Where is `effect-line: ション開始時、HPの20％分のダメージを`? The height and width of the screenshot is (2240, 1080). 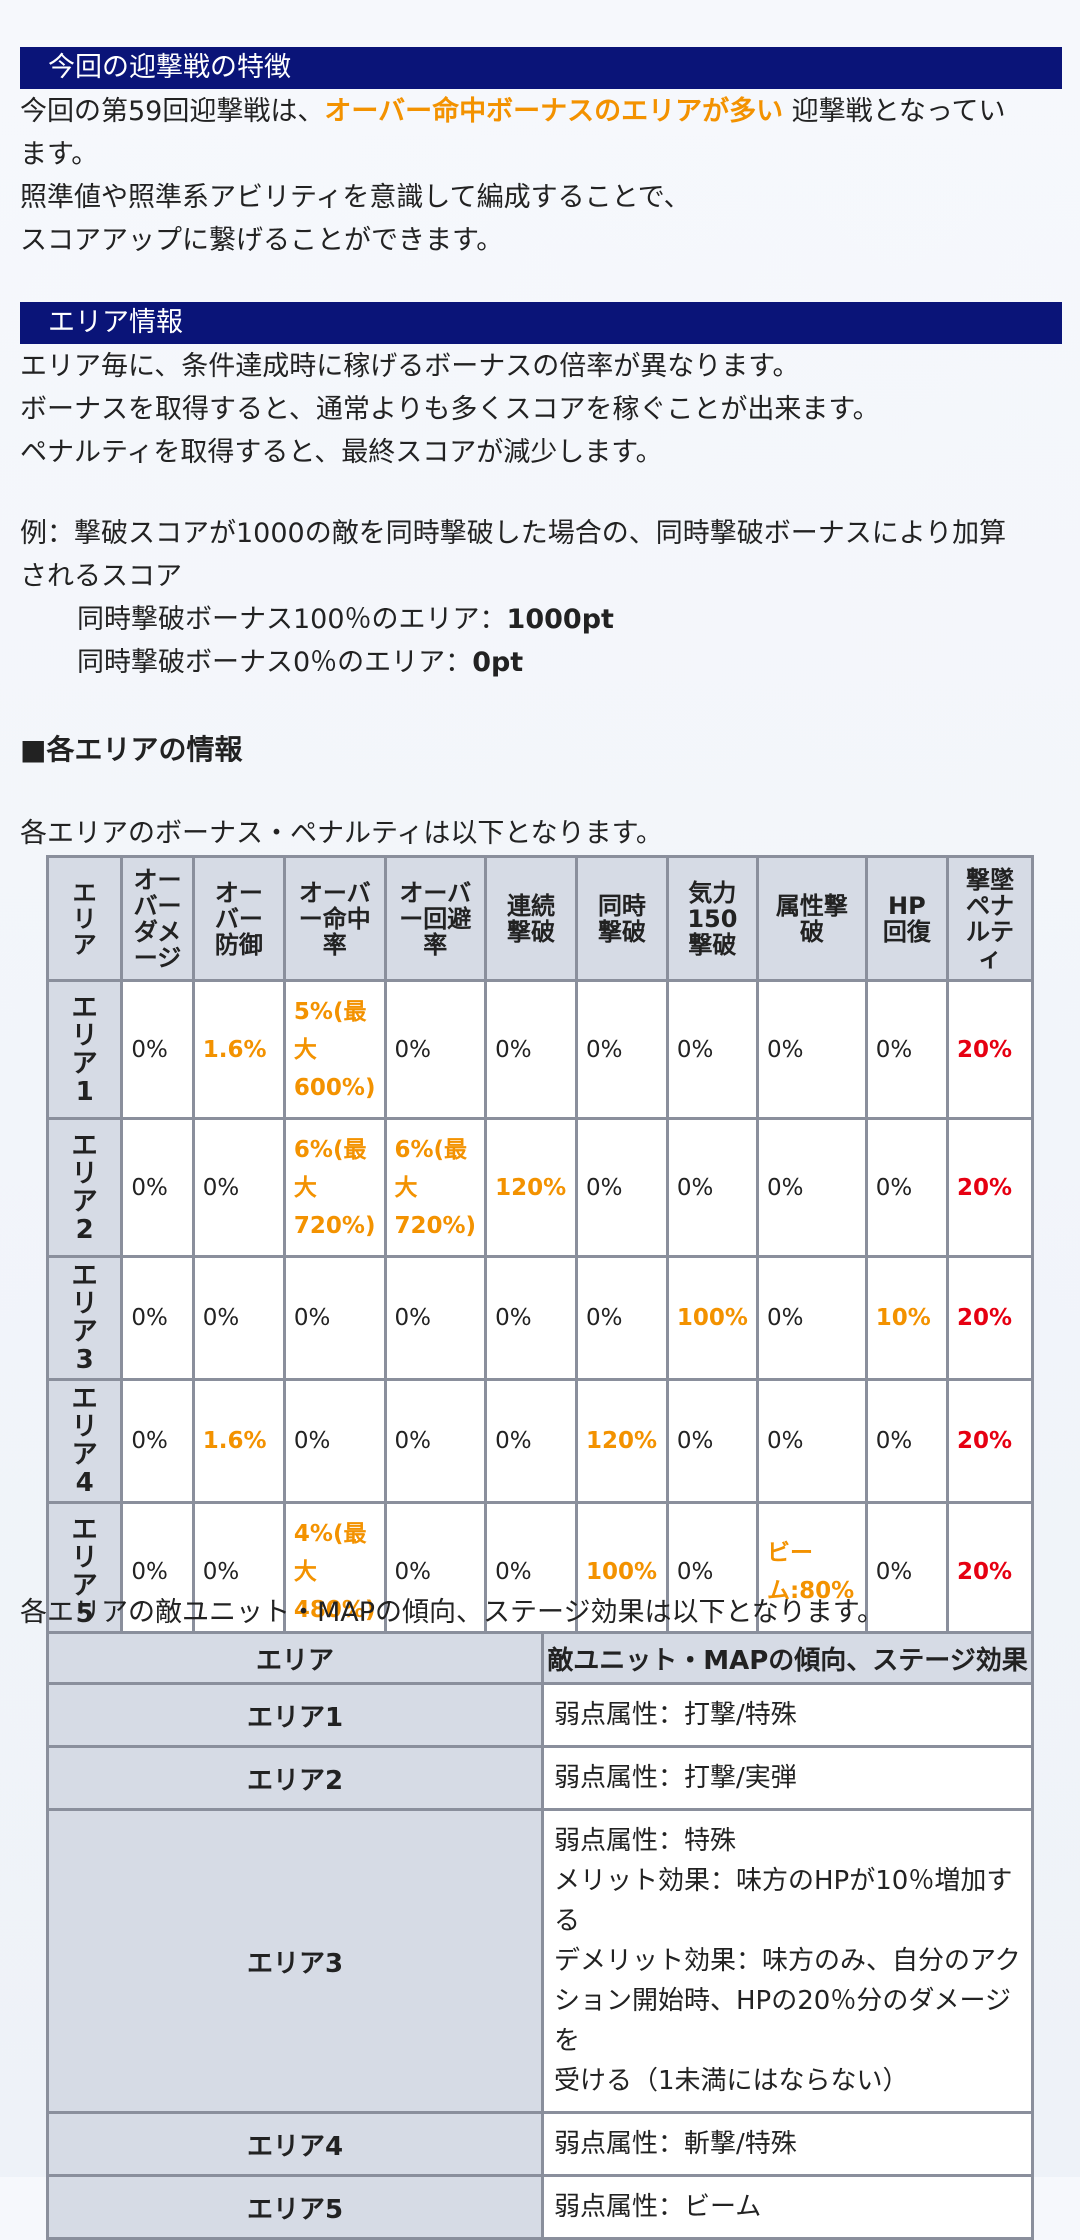
effect-line: ション開始時、HPの20％分のダメージを is located at coordinates (783, 2021).